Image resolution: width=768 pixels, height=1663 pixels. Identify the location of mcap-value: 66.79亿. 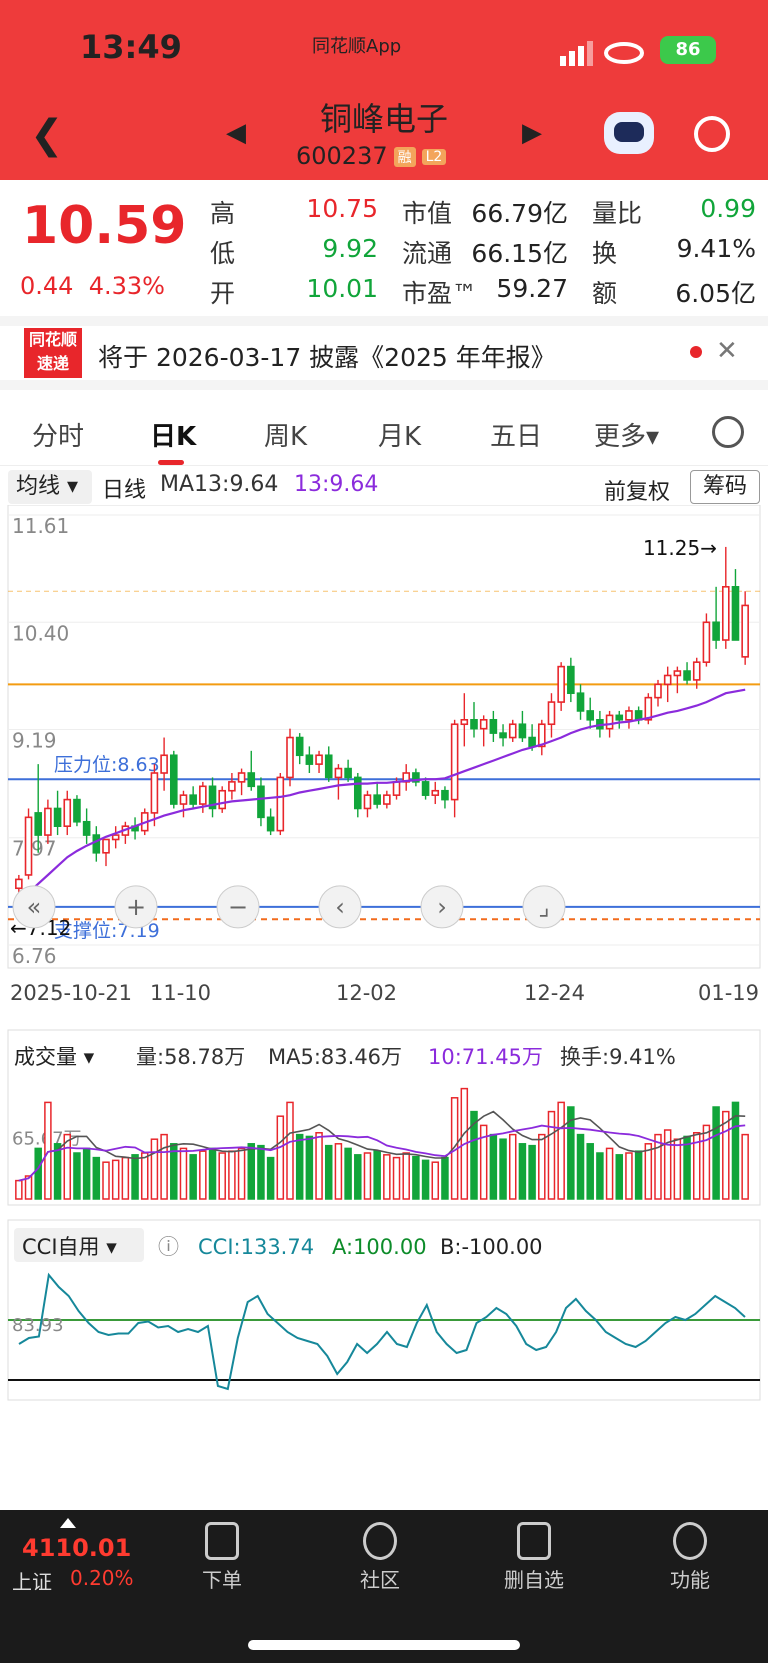
(519, 213).